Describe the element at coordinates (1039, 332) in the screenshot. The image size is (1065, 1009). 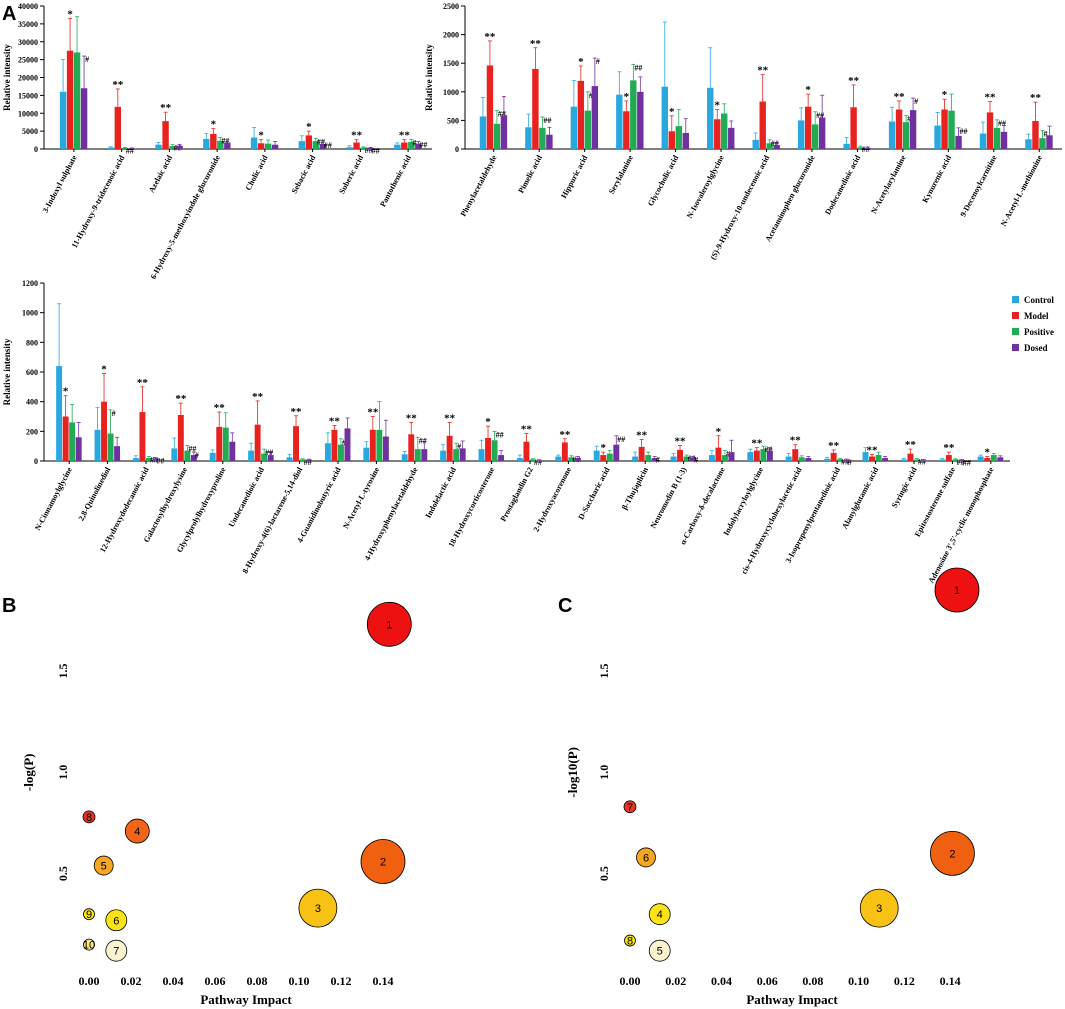
I see `legend-label-positive: Positive` at that location.